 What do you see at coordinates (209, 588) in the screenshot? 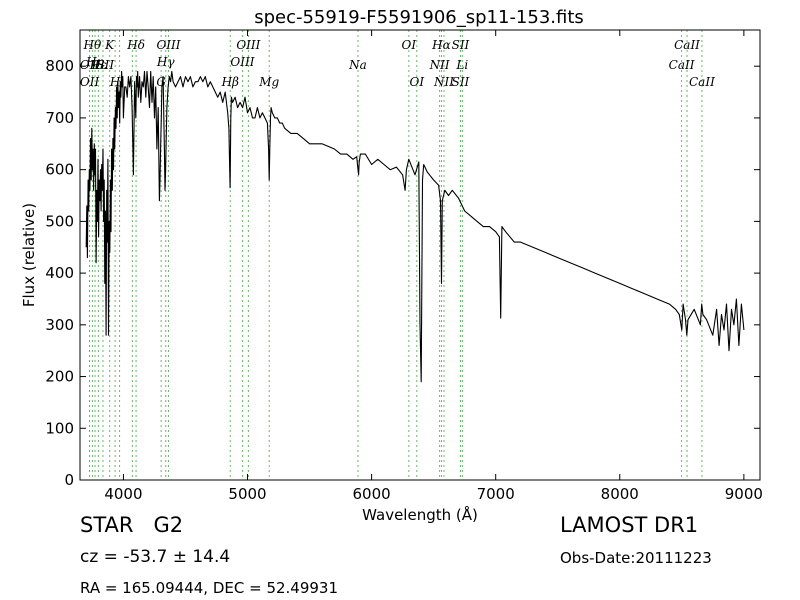
I see `coordinates-text: RA = 165.09444, DEC = 52.49931` at bounding box center [209, 588].